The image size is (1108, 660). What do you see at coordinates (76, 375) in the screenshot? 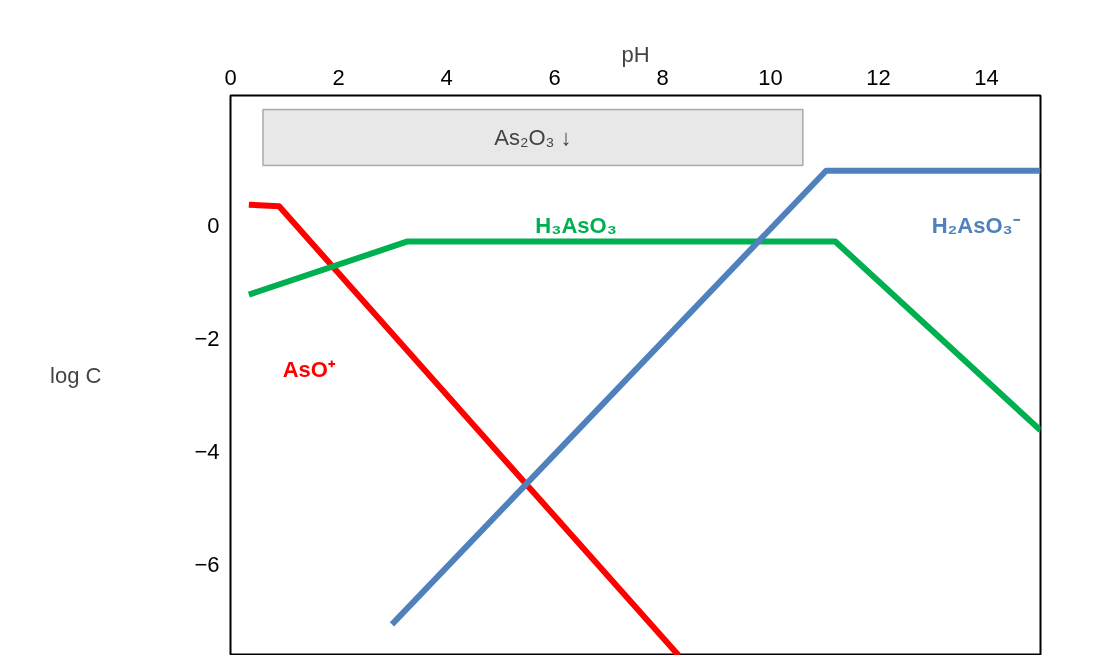
I see `y-axis-title: log C` at bounding box center [76, 375].